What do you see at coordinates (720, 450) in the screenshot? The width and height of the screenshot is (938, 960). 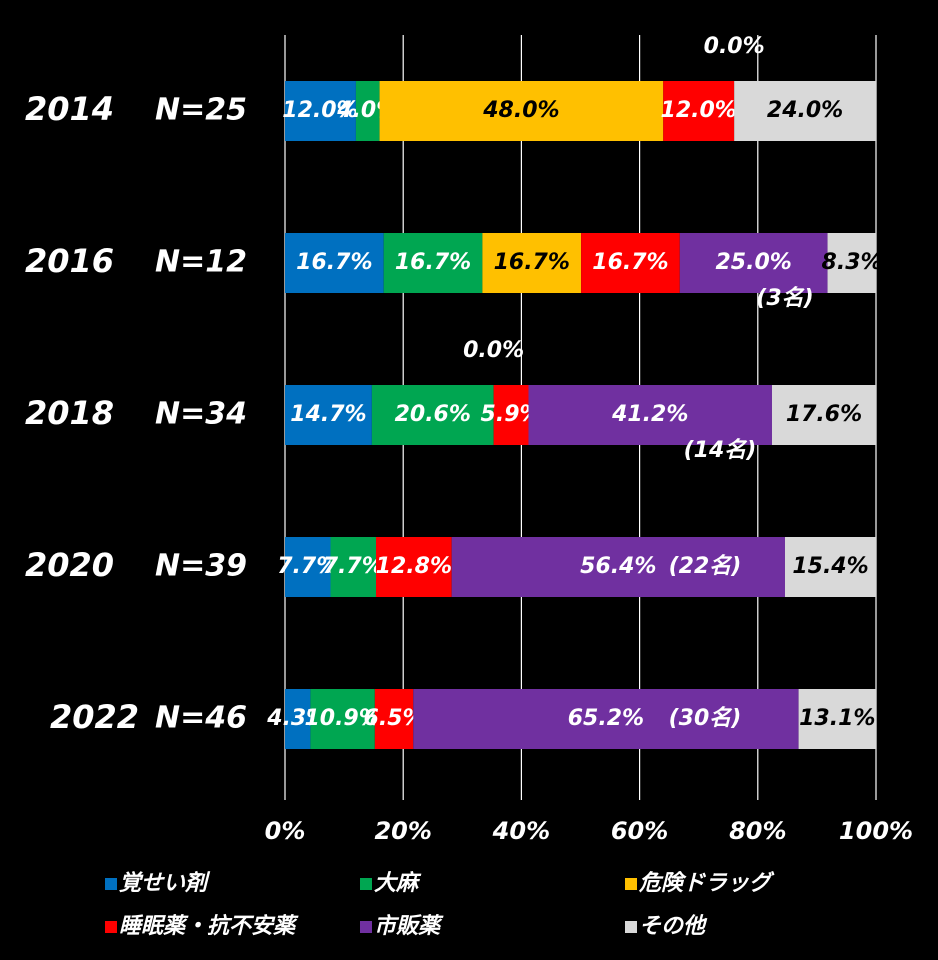 I see `annotation: (14名)` at bounding box center [720, 450].